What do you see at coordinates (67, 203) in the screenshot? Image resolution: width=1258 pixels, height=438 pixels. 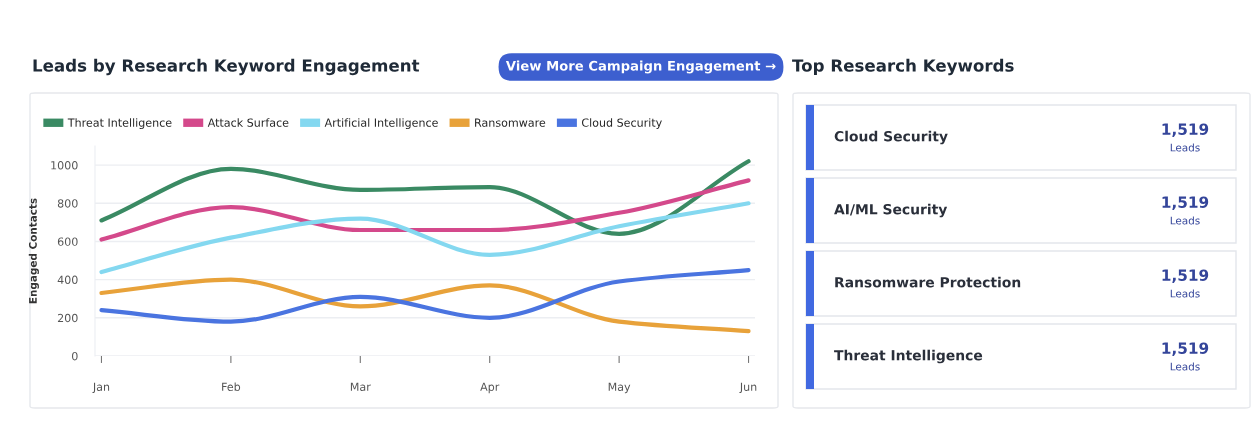 I see `y-tick-label: 800` at bounding box center [67, 203].